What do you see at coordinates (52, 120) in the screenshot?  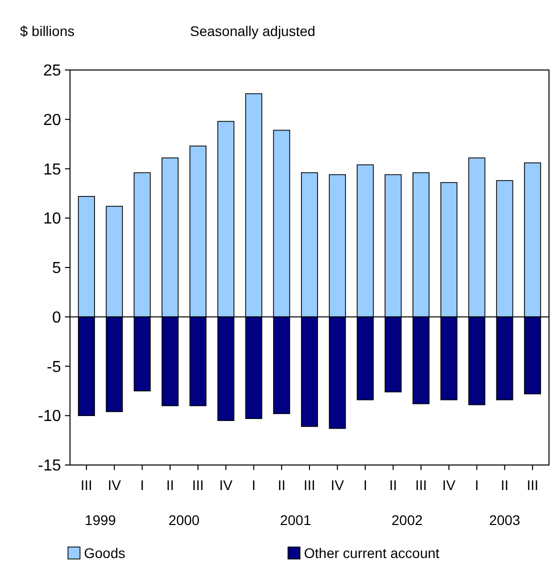 I see `y-tick-label: 20` at bounding box center [52, 120].